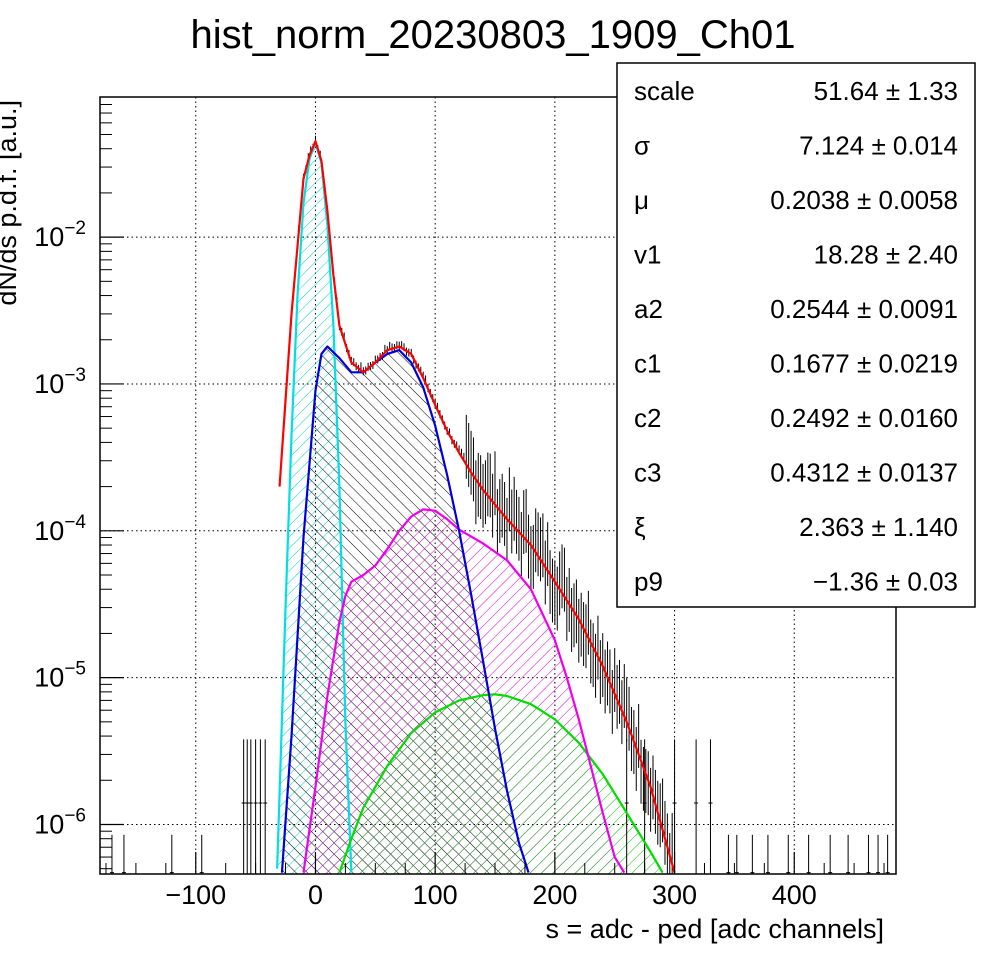 The width and height of the screenshot is (996, 972). What do you see at coordinates (878, 527) in the screenshot?
I see `stat-value: 2.363 ± 1.140` at bounding box center [878, 527].